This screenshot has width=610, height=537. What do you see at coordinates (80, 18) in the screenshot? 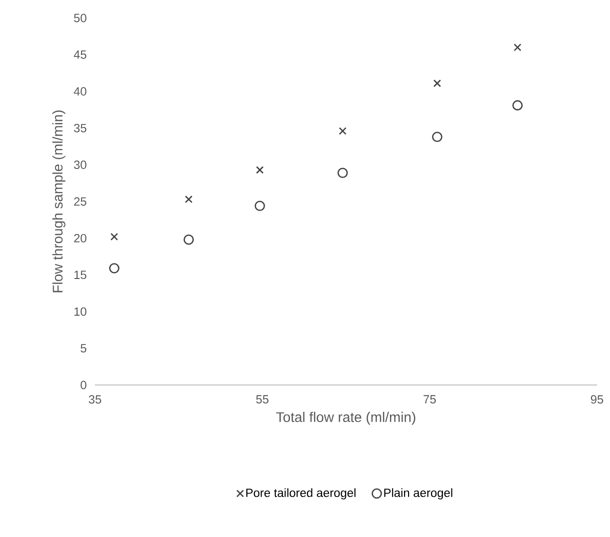
I see `y-tick-label: 50` at bounding box center [80, 18].